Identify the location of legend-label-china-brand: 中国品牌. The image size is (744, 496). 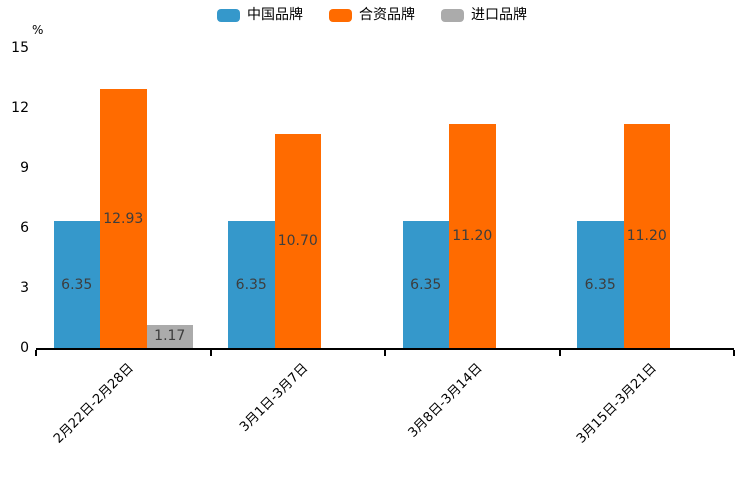
(275, 15).